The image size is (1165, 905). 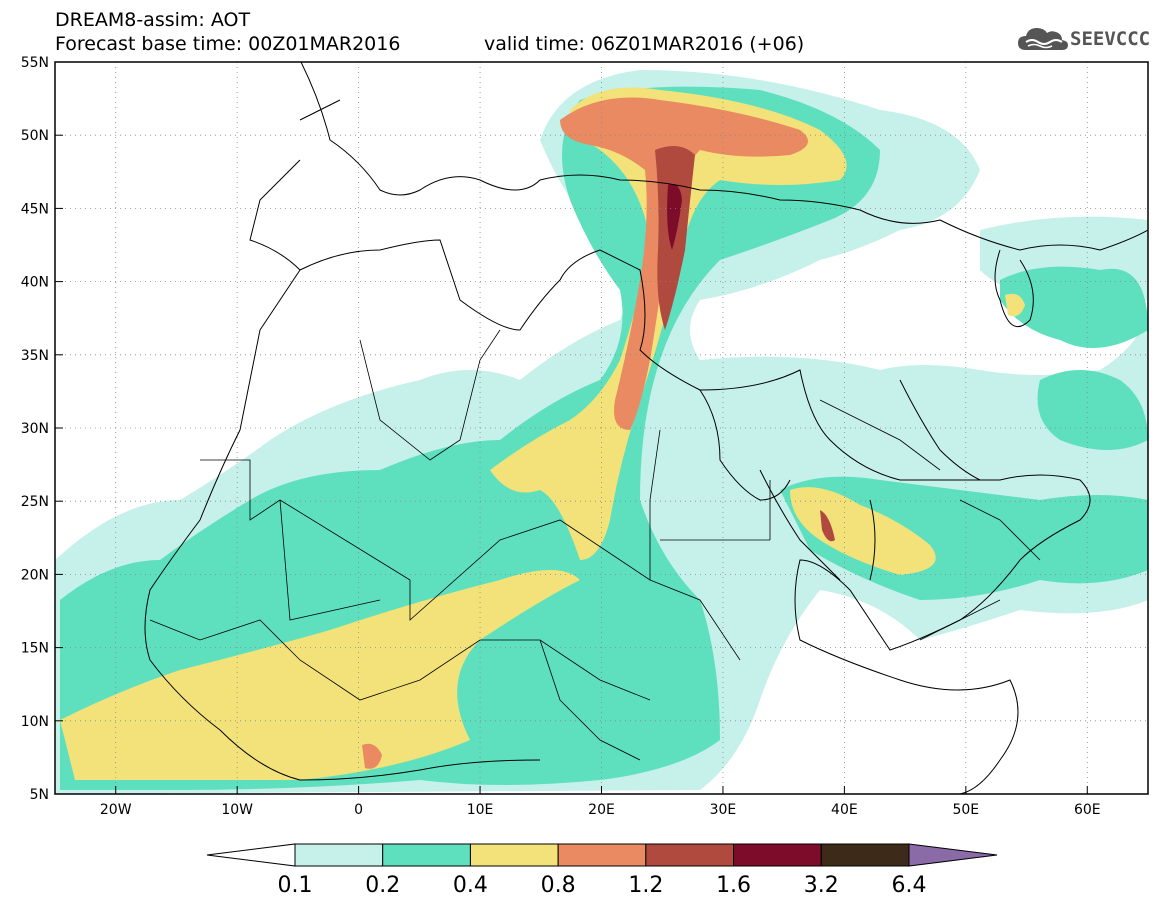 I want to click on lon-tick-label: 60E, so click(x=1087, y=810).